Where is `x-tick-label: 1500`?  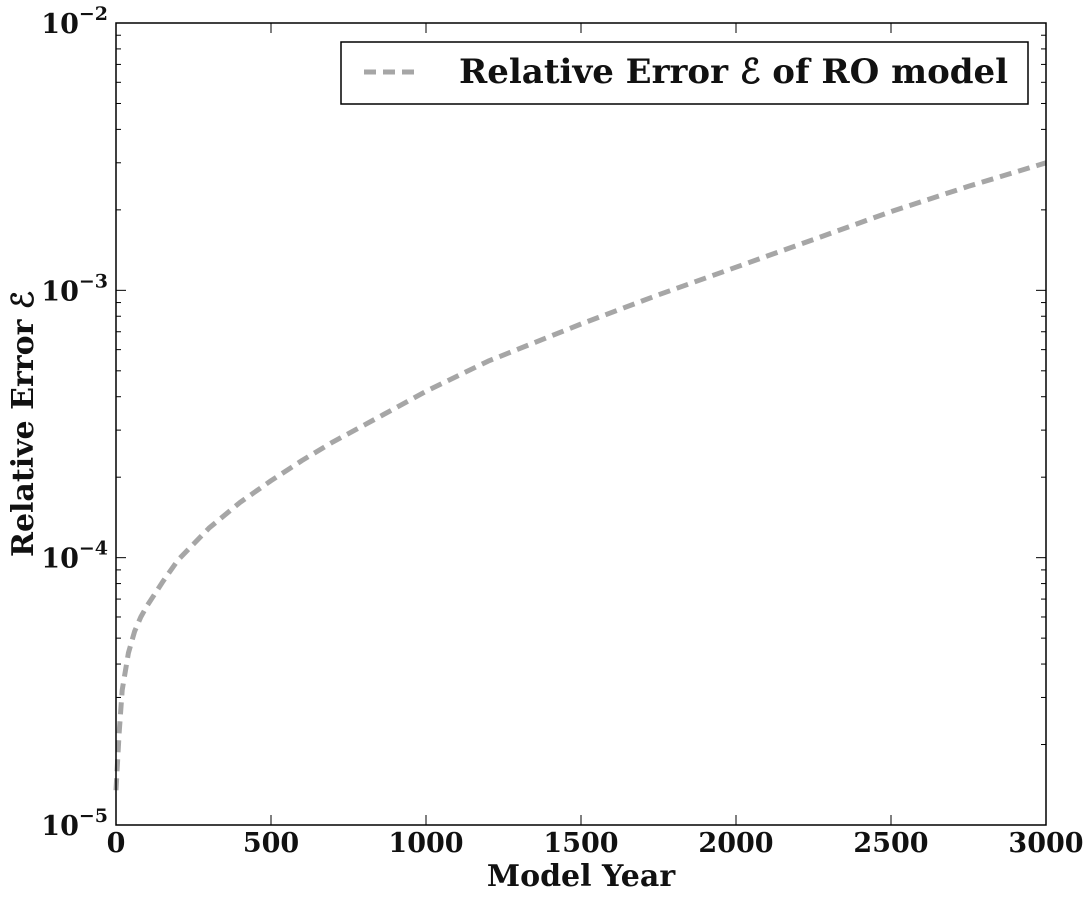
x-tick-label: 1500 is located at coordinates (580, 843).